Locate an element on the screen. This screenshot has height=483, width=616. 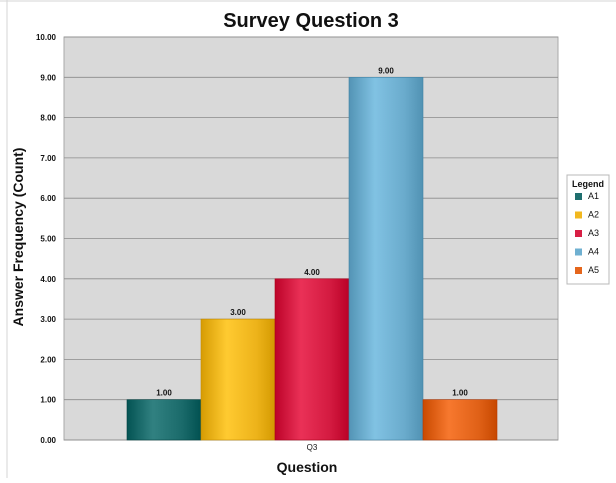
y-tick-label: 1.00 is located at coordinates (48, 400).